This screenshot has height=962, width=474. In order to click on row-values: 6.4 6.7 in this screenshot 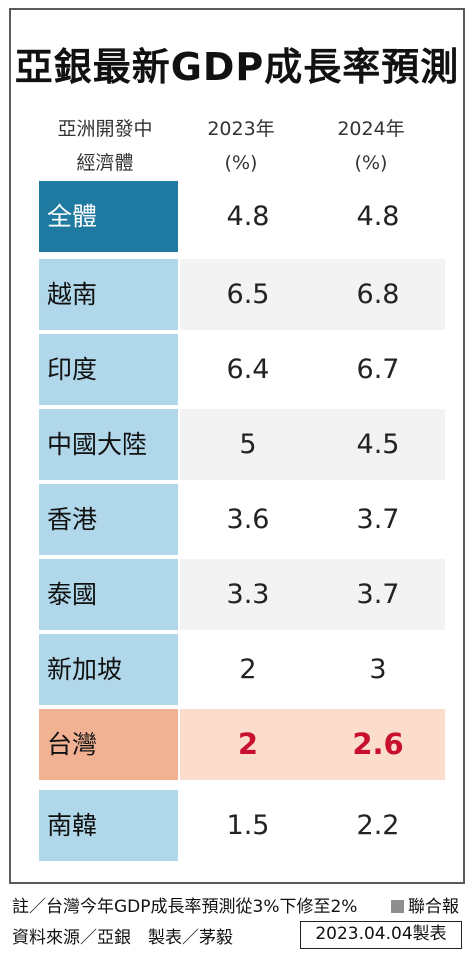, I will do `click(312, 369)`.